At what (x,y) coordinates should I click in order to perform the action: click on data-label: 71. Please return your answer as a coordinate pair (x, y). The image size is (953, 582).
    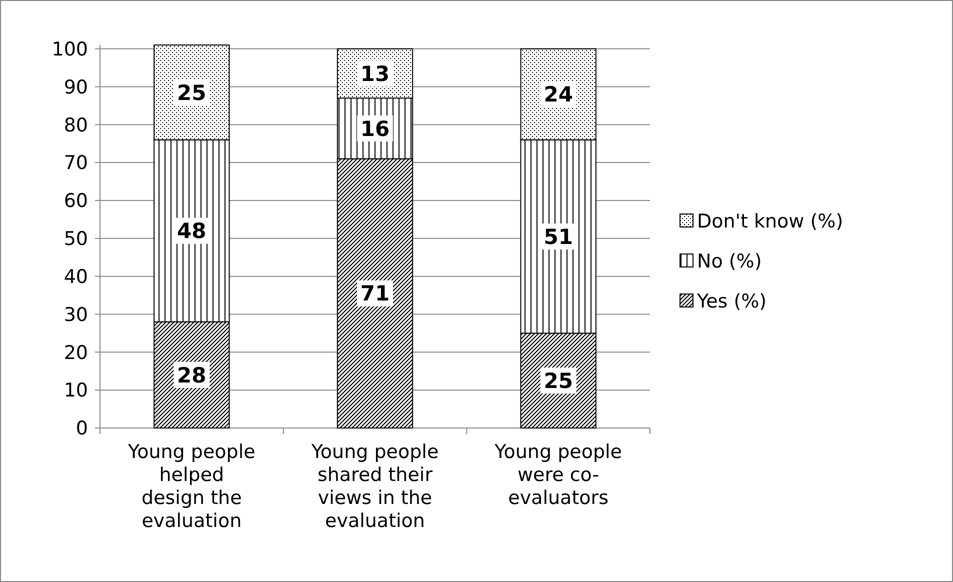
    Looking at the image, I should click on (375, 294).